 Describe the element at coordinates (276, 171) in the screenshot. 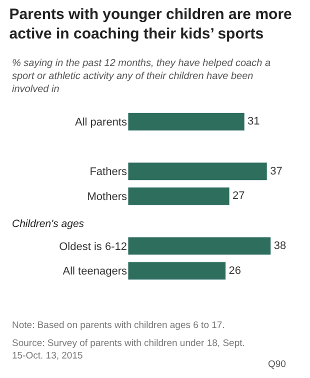

I see `data-label: 37` at that location.